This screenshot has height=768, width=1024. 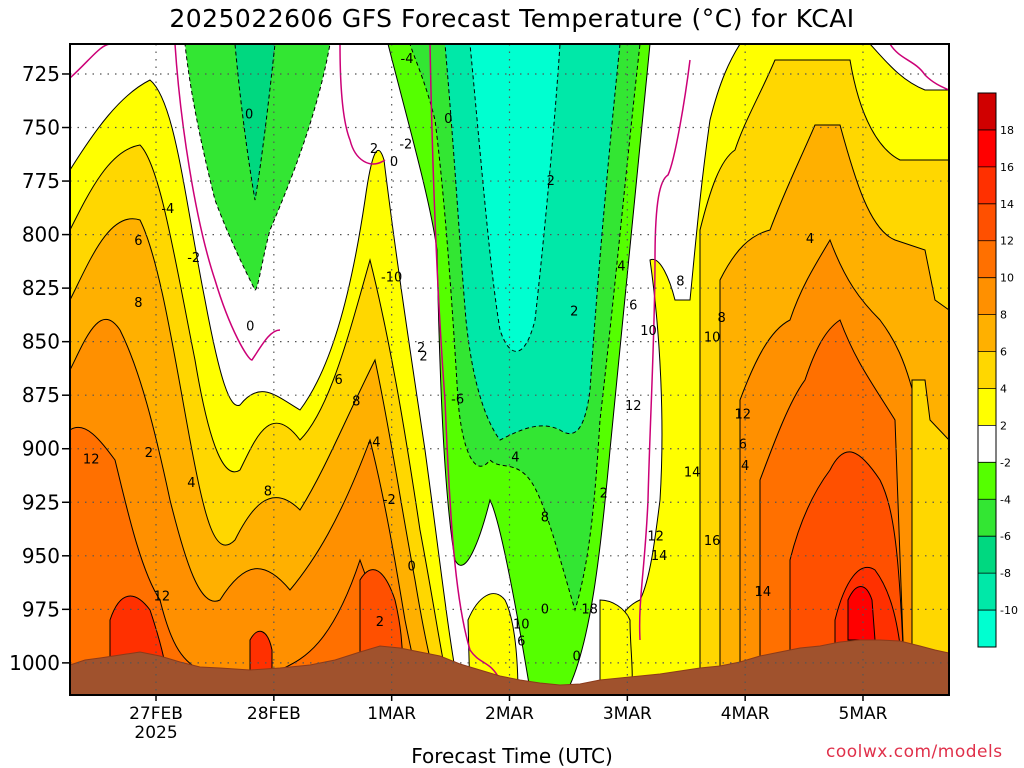 I want to click on ground-surface, so click(x=509, y=667).